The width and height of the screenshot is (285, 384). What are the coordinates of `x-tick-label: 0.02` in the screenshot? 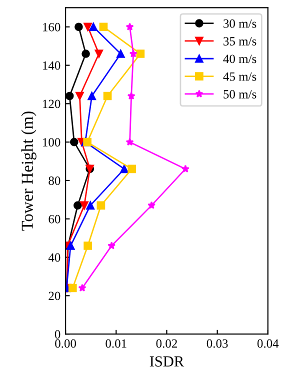 It's located at (166, 343).